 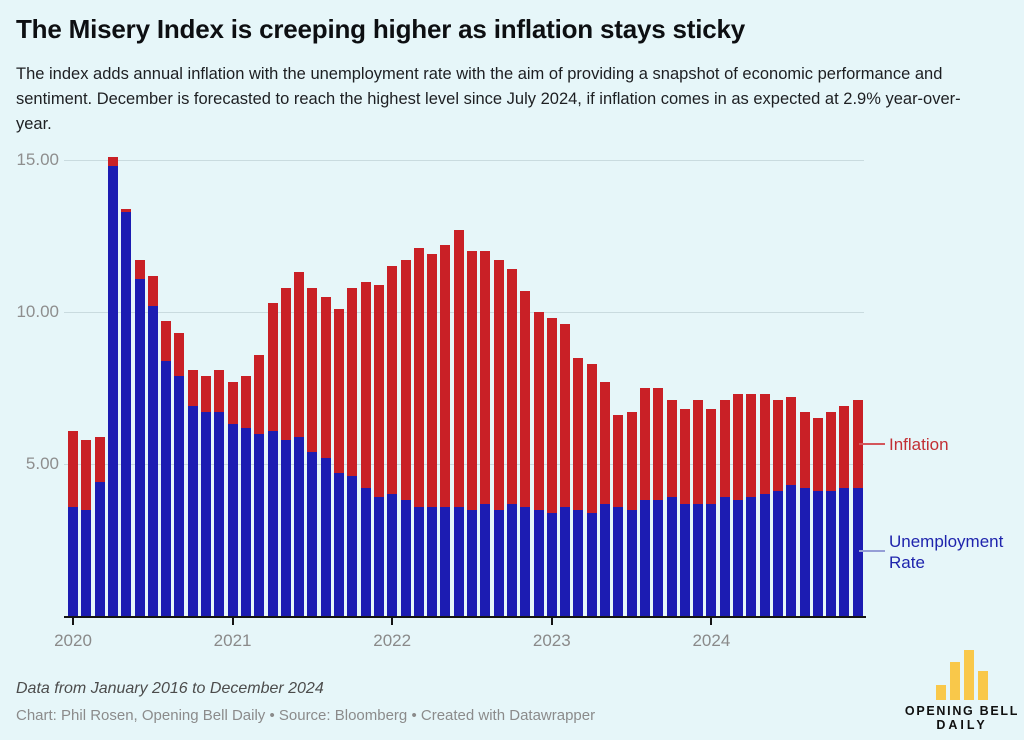 I want to click on x-axis-tick-2021, so click(x=232, y=621).